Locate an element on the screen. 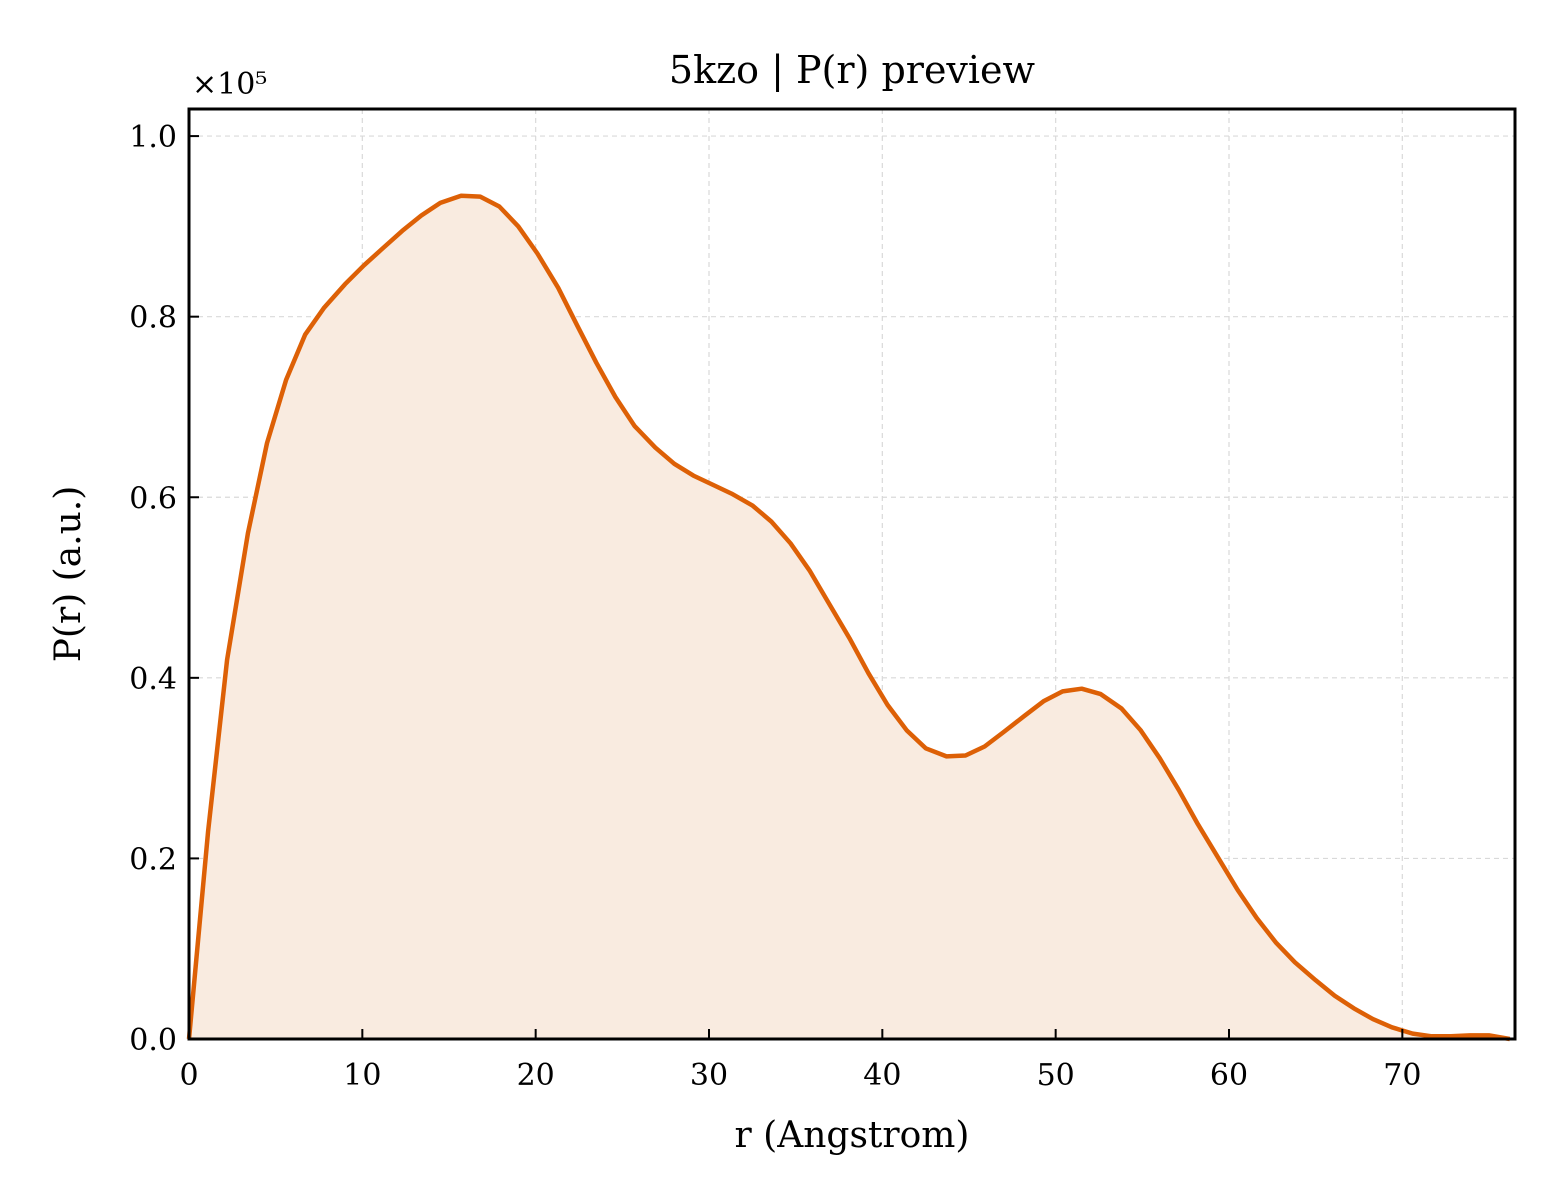  x-tick-label: 10 is located at coordinates (362, 1075).